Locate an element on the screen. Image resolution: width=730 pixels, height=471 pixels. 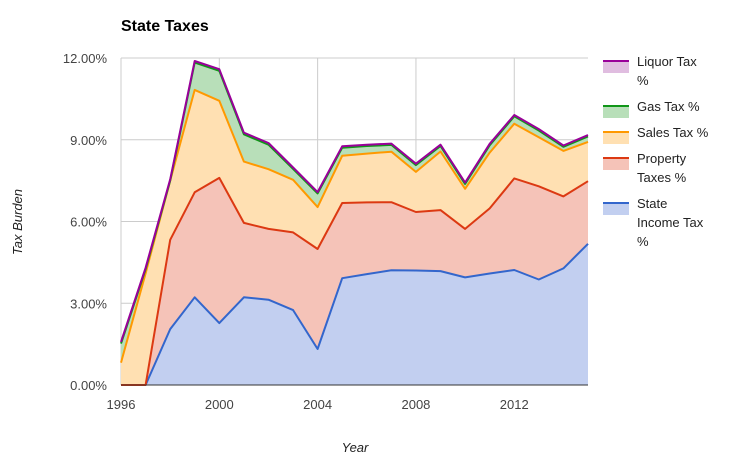
x-tick-label: 2012 is located at coordinates (514, 404).